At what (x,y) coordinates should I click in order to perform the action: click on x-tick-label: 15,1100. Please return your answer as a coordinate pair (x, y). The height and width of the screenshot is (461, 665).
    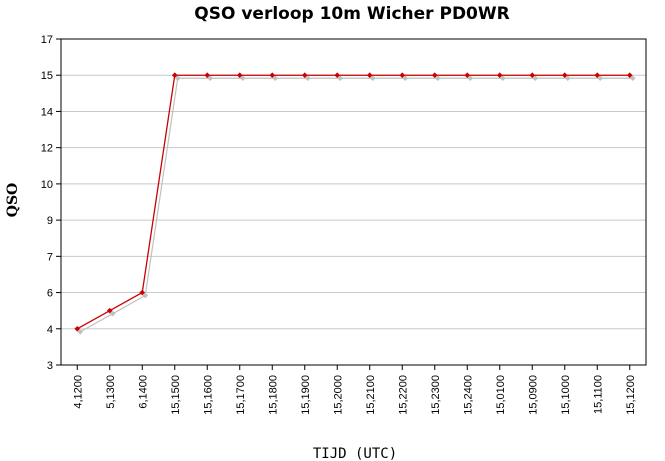
    Looking at the image, I should click on (598, 394).